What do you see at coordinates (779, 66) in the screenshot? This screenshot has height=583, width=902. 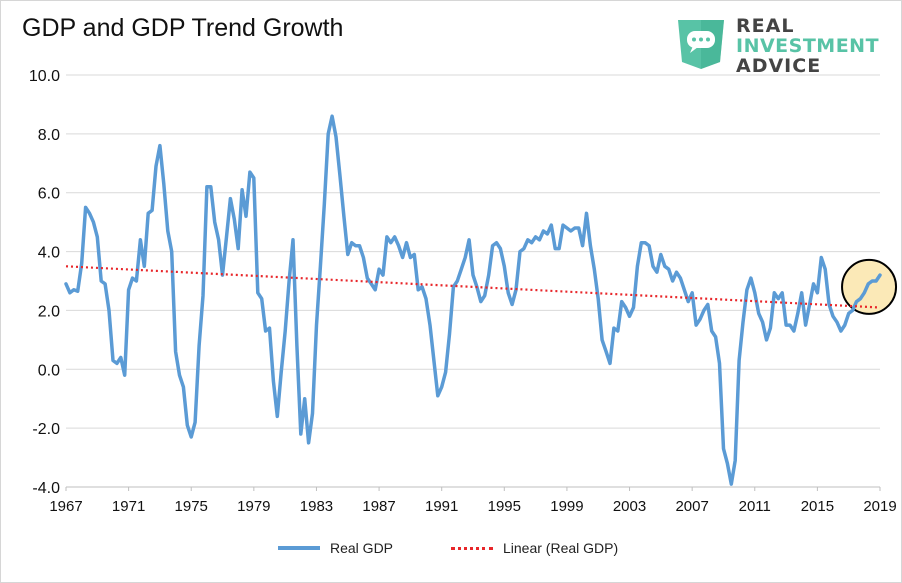 I see `logo-line-3: ADVICE` at bounding box center [779, 66].